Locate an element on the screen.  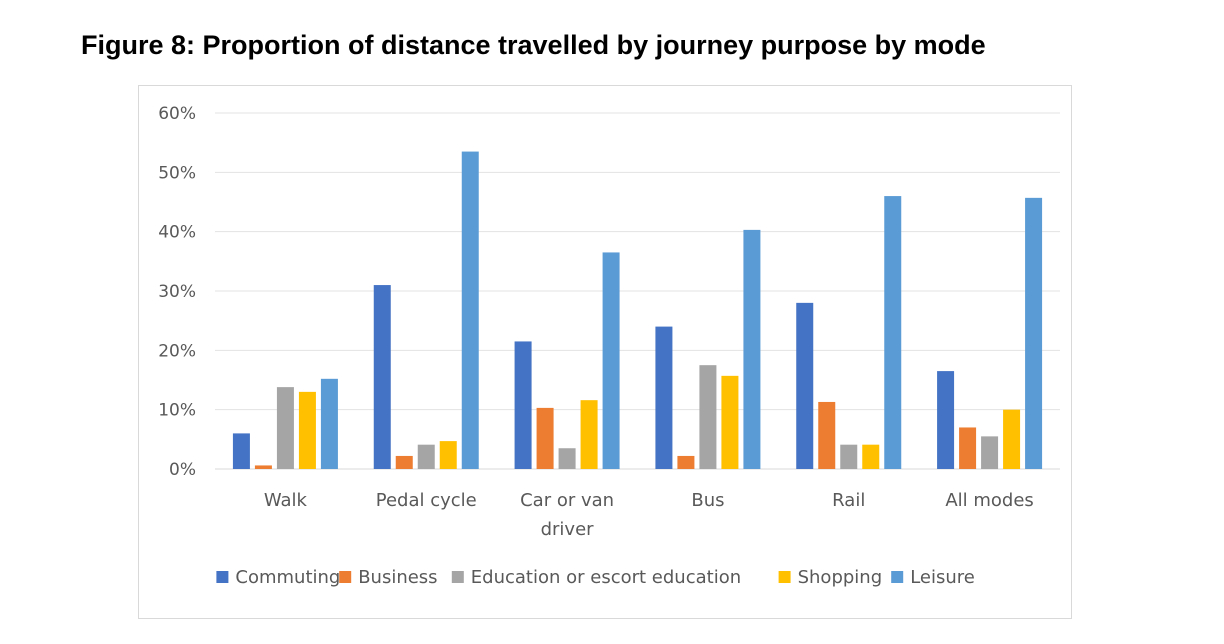
category-label: driver is located at coordinates (568, 529).